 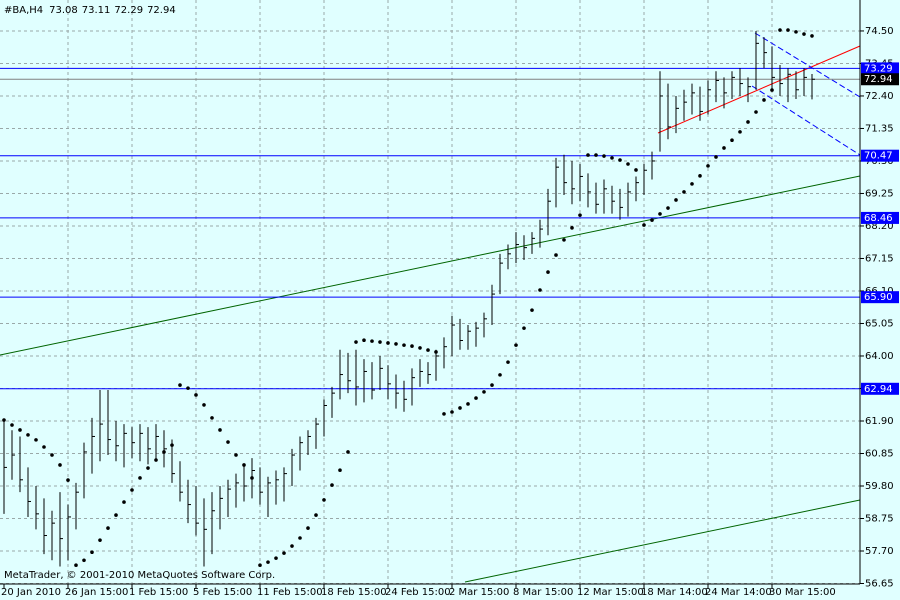 I want to click on level-label: 65.90, so click(x=878, y=297).